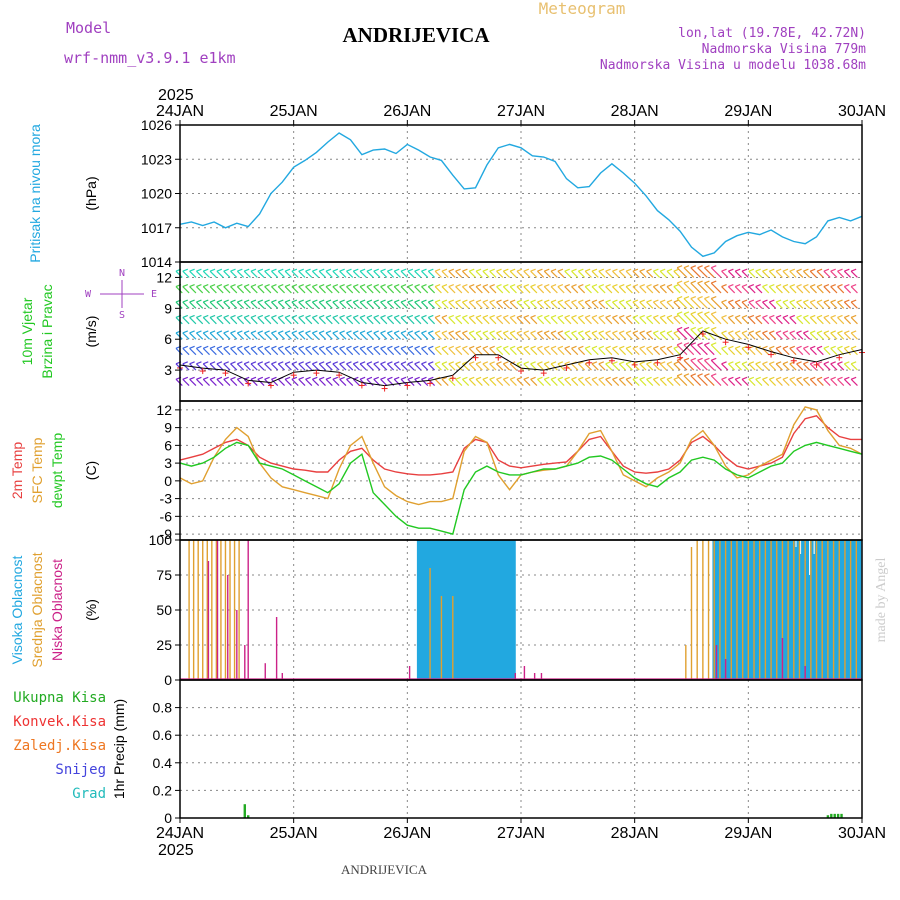  What do you see at coordinates (37, 609) in the screenshot?
I see `panel-label: Srednja Oblacnost` at bounding box center [37, 609].